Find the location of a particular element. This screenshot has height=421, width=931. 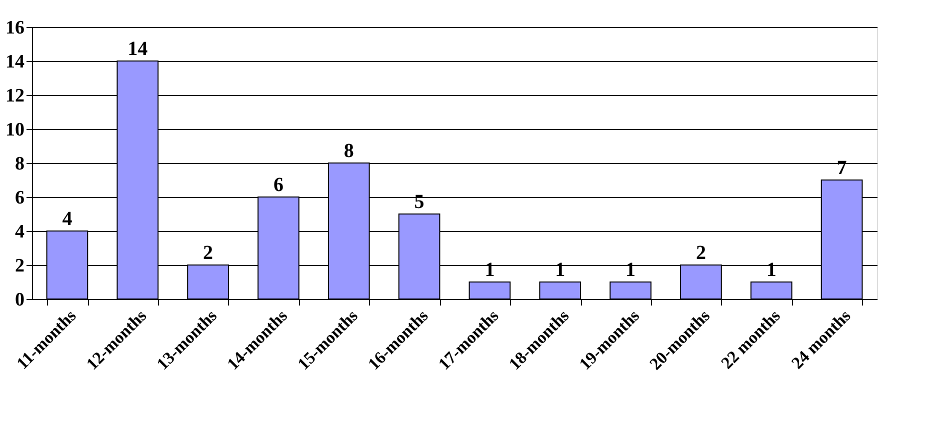

bar is located at coordinates (560, 291).